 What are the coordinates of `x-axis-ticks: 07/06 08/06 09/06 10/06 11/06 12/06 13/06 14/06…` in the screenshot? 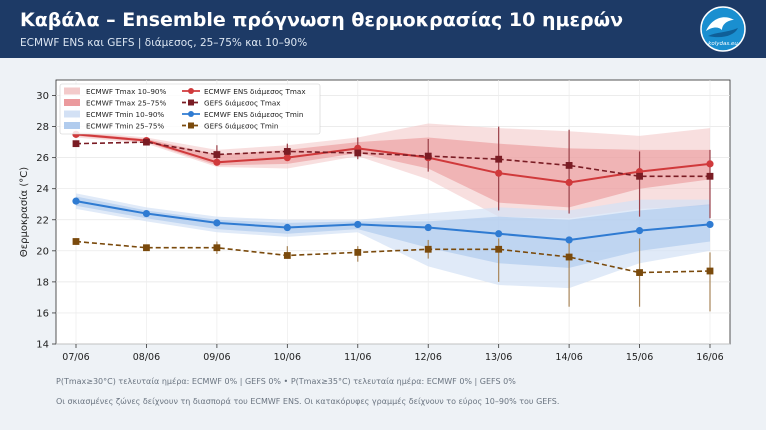 It's located at (393, 353).